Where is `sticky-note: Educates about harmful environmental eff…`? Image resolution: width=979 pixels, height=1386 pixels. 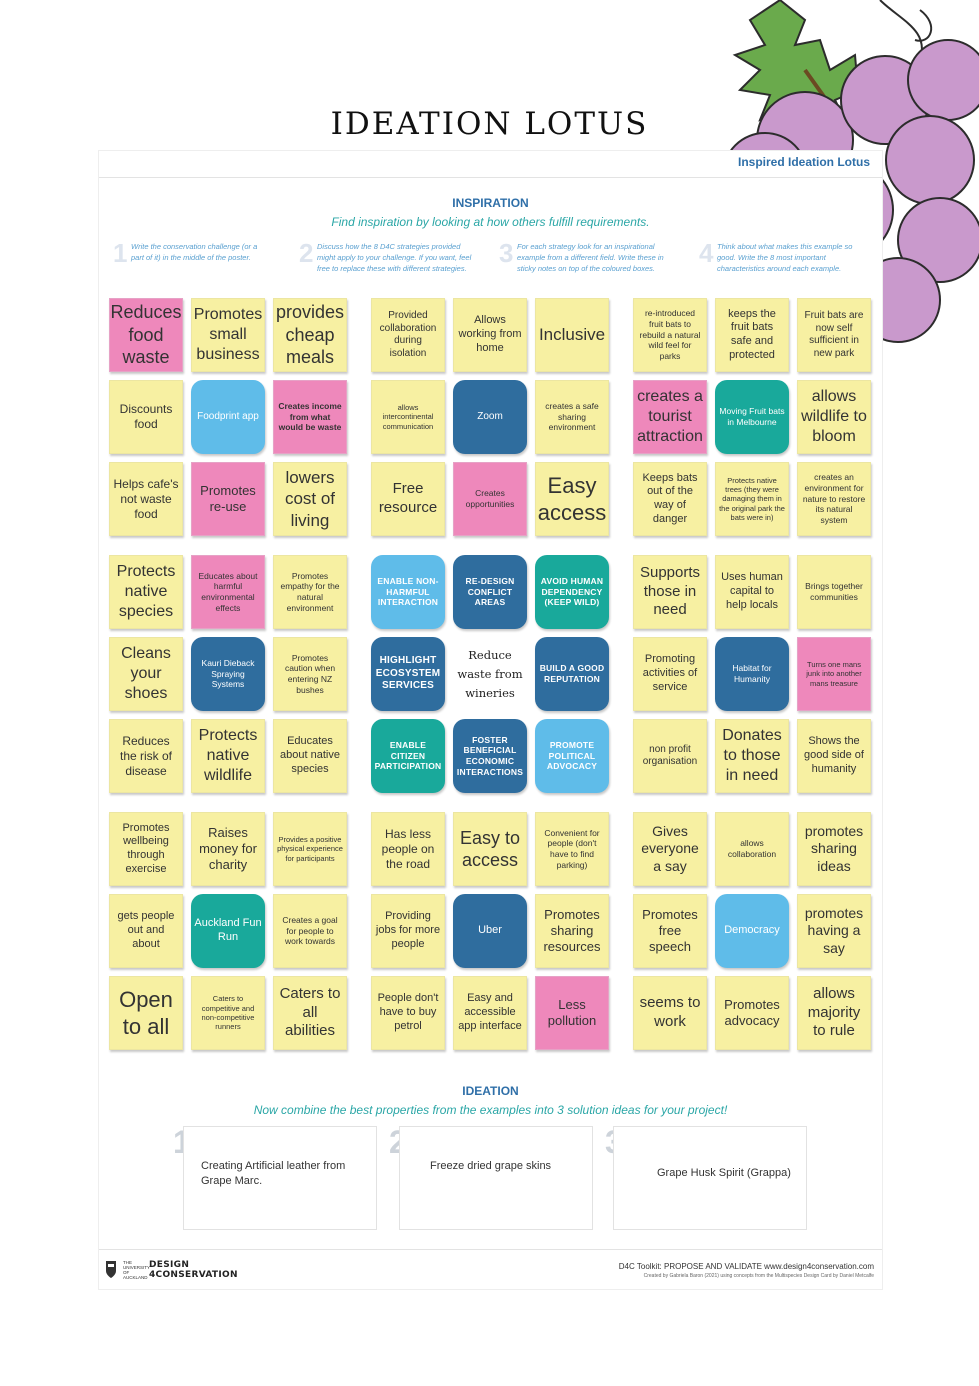
sticky-note: Educates about harmful environmental eff… is located at coordinates (228, 592).